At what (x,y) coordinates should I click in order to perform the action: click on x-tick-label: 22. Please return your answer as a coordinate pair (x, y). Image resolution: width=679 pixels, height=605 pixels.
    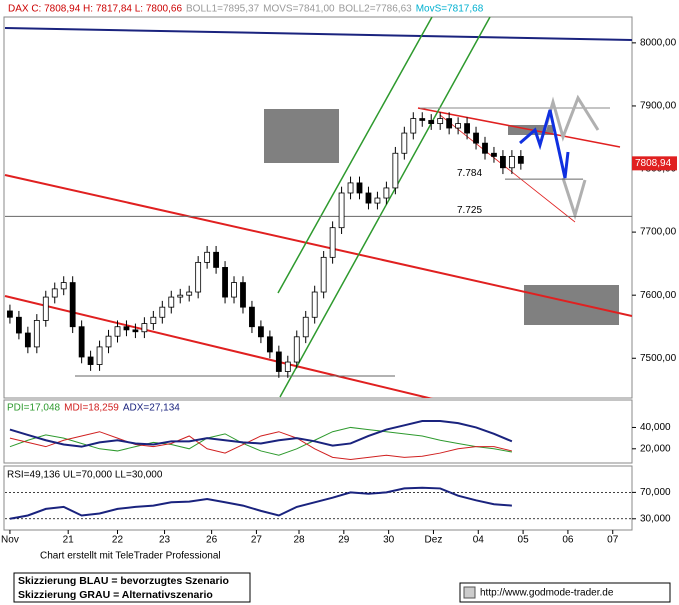
    Looking at the image, I should click on (118, 540).